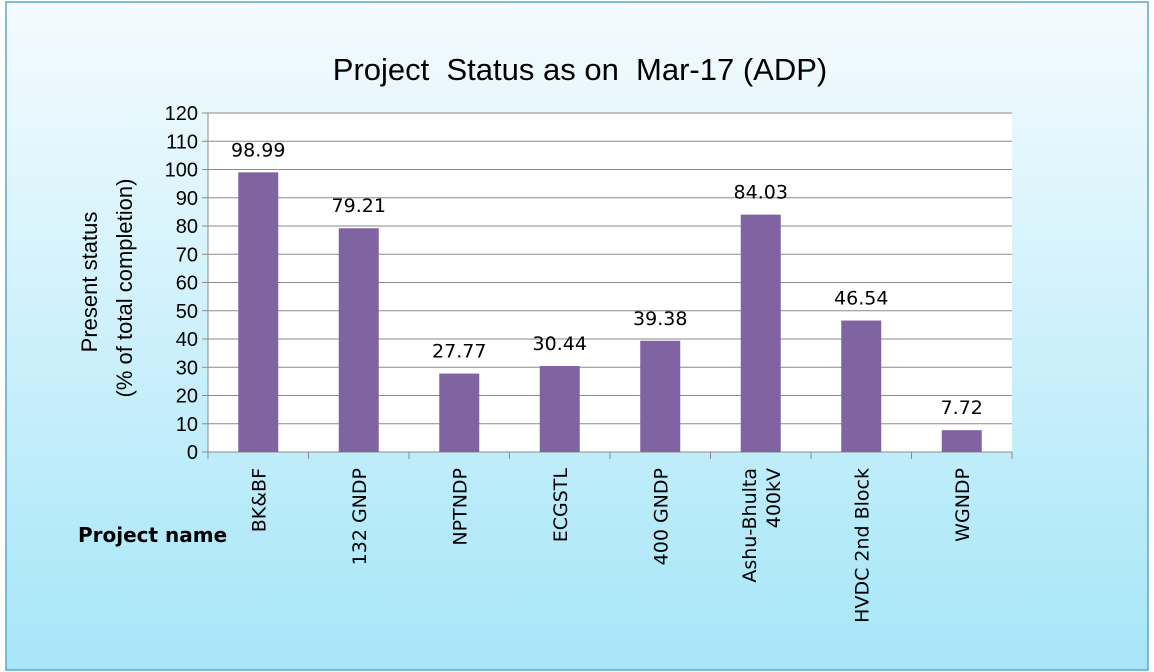 The height and width of the screenshot is (672, 1154). Describe the element at coordinates (359, 206) in the screenshot. I see `data-label: 79.21` at that location.